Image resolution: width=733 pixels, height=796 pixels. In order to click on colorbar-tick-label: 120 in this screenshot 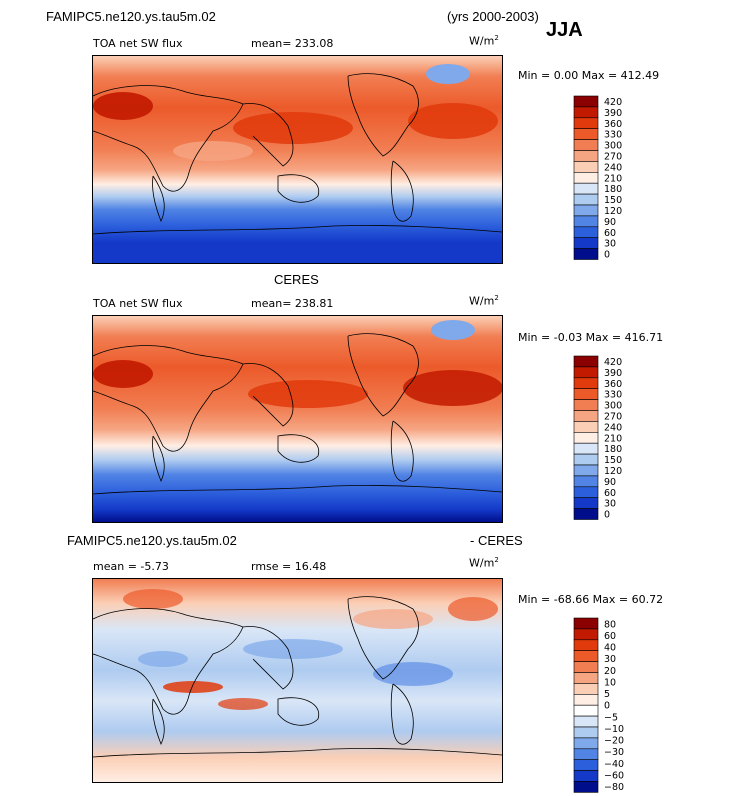, I will do `click(613, 471)`.